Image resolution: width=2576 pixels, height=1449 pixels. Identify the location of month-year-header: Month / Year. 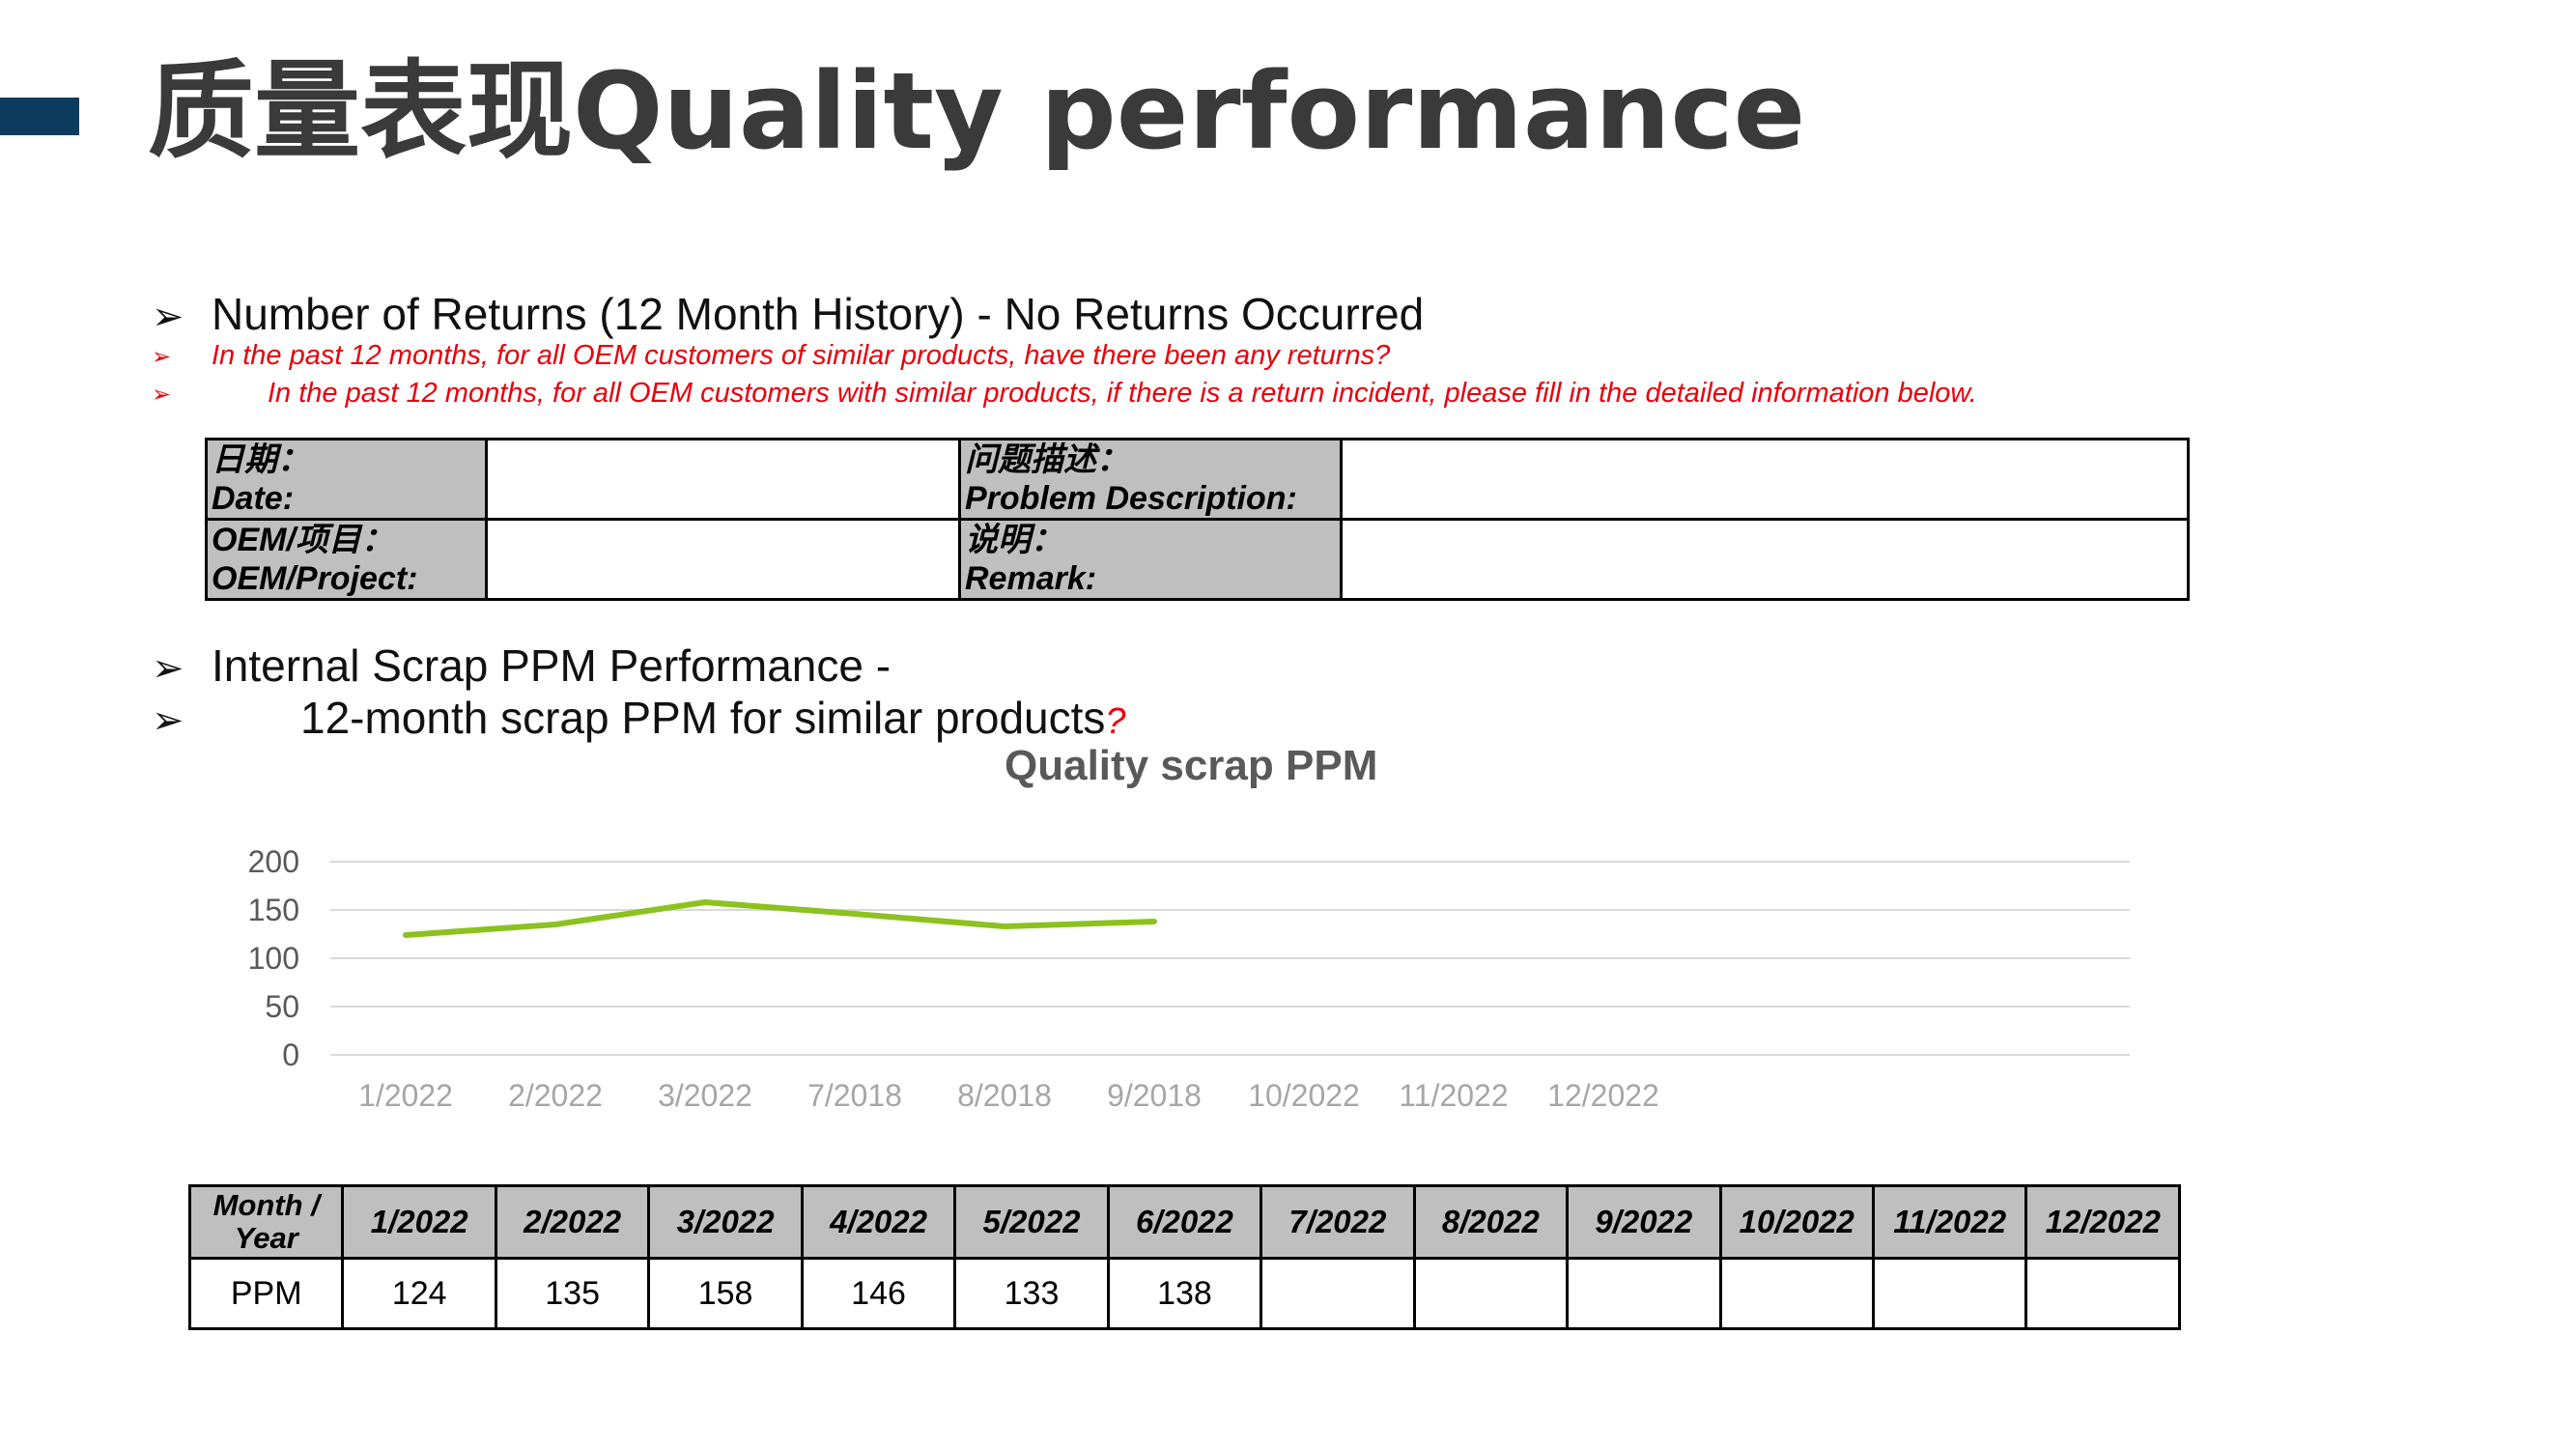
(266, 1222).